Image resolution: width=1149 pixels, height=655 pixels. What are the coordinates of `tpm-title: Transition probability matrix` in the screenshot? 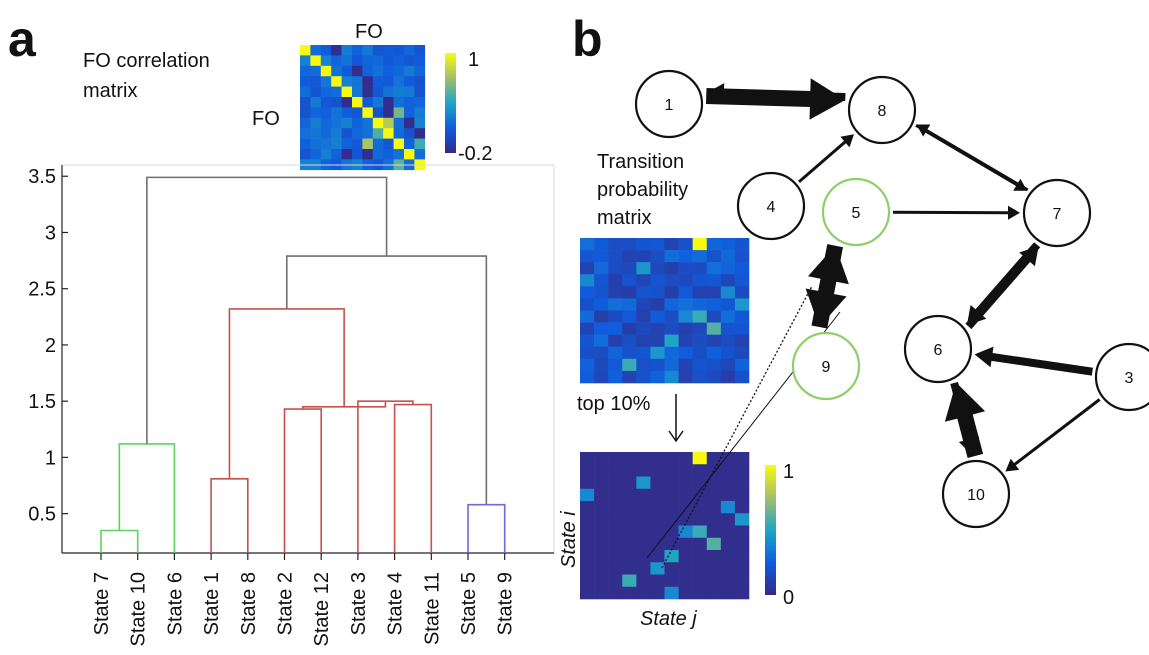 It's located at (645, 190).